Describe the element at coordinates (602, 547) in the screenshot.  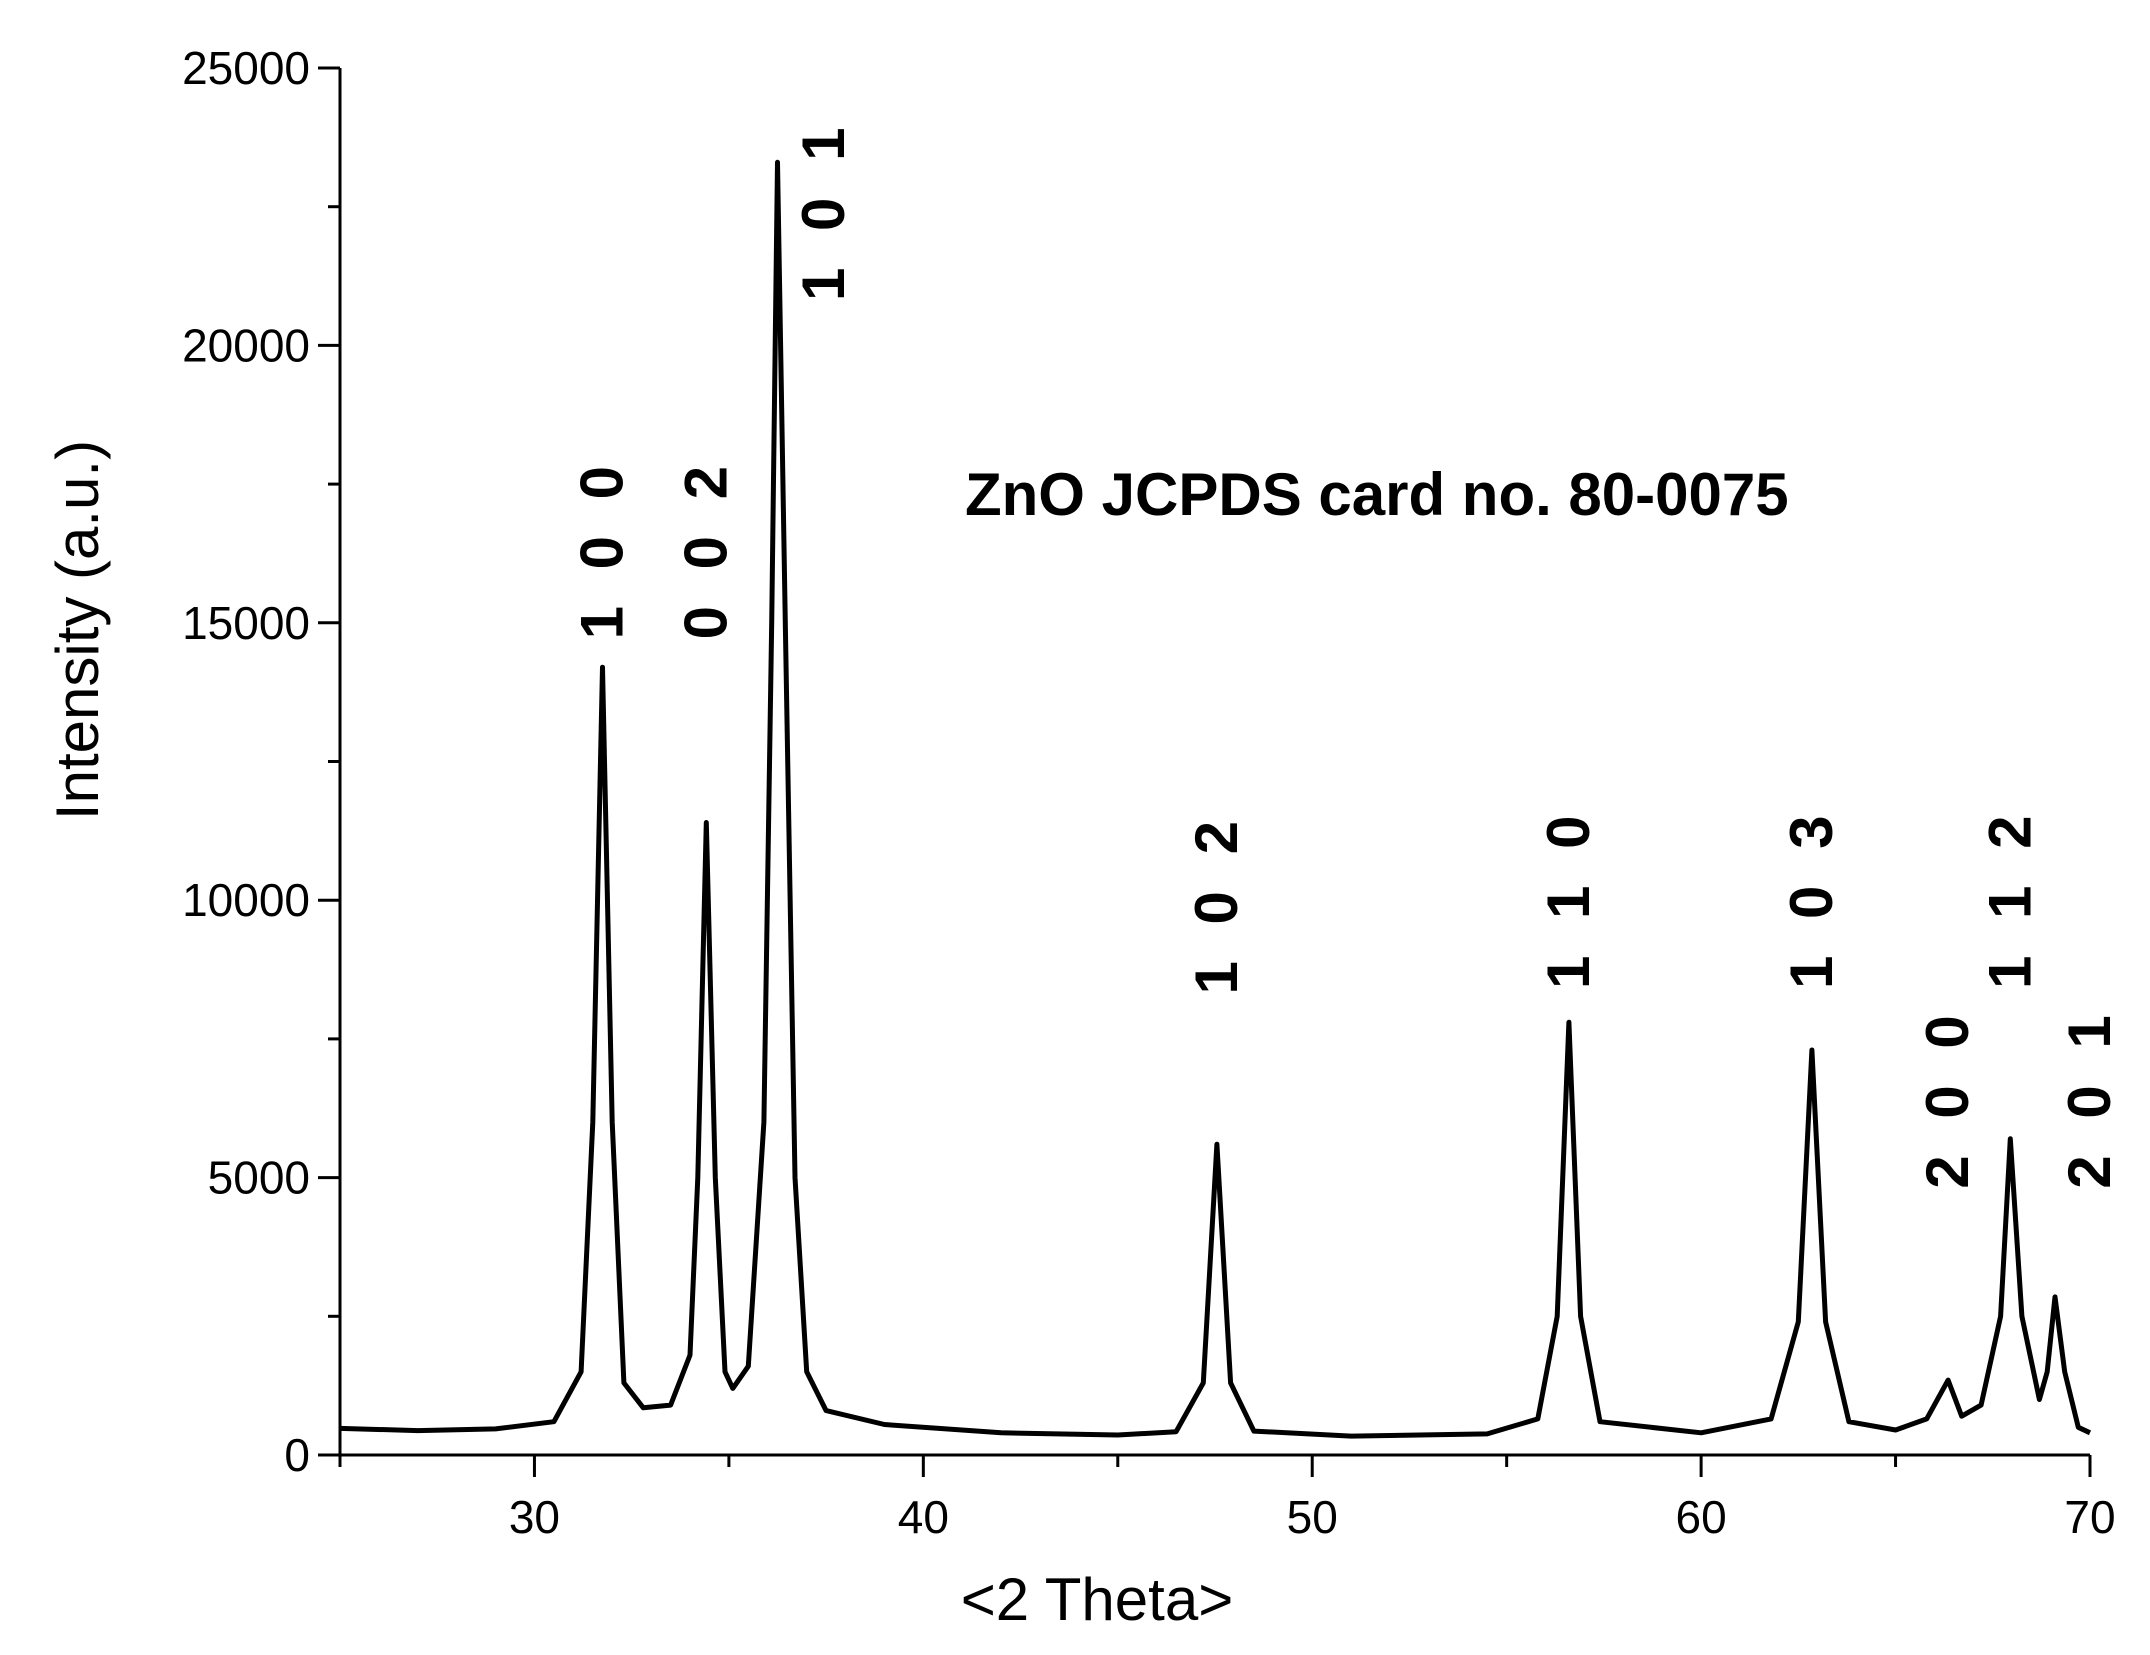
I see `peak-label: 1 0 0` at that location.